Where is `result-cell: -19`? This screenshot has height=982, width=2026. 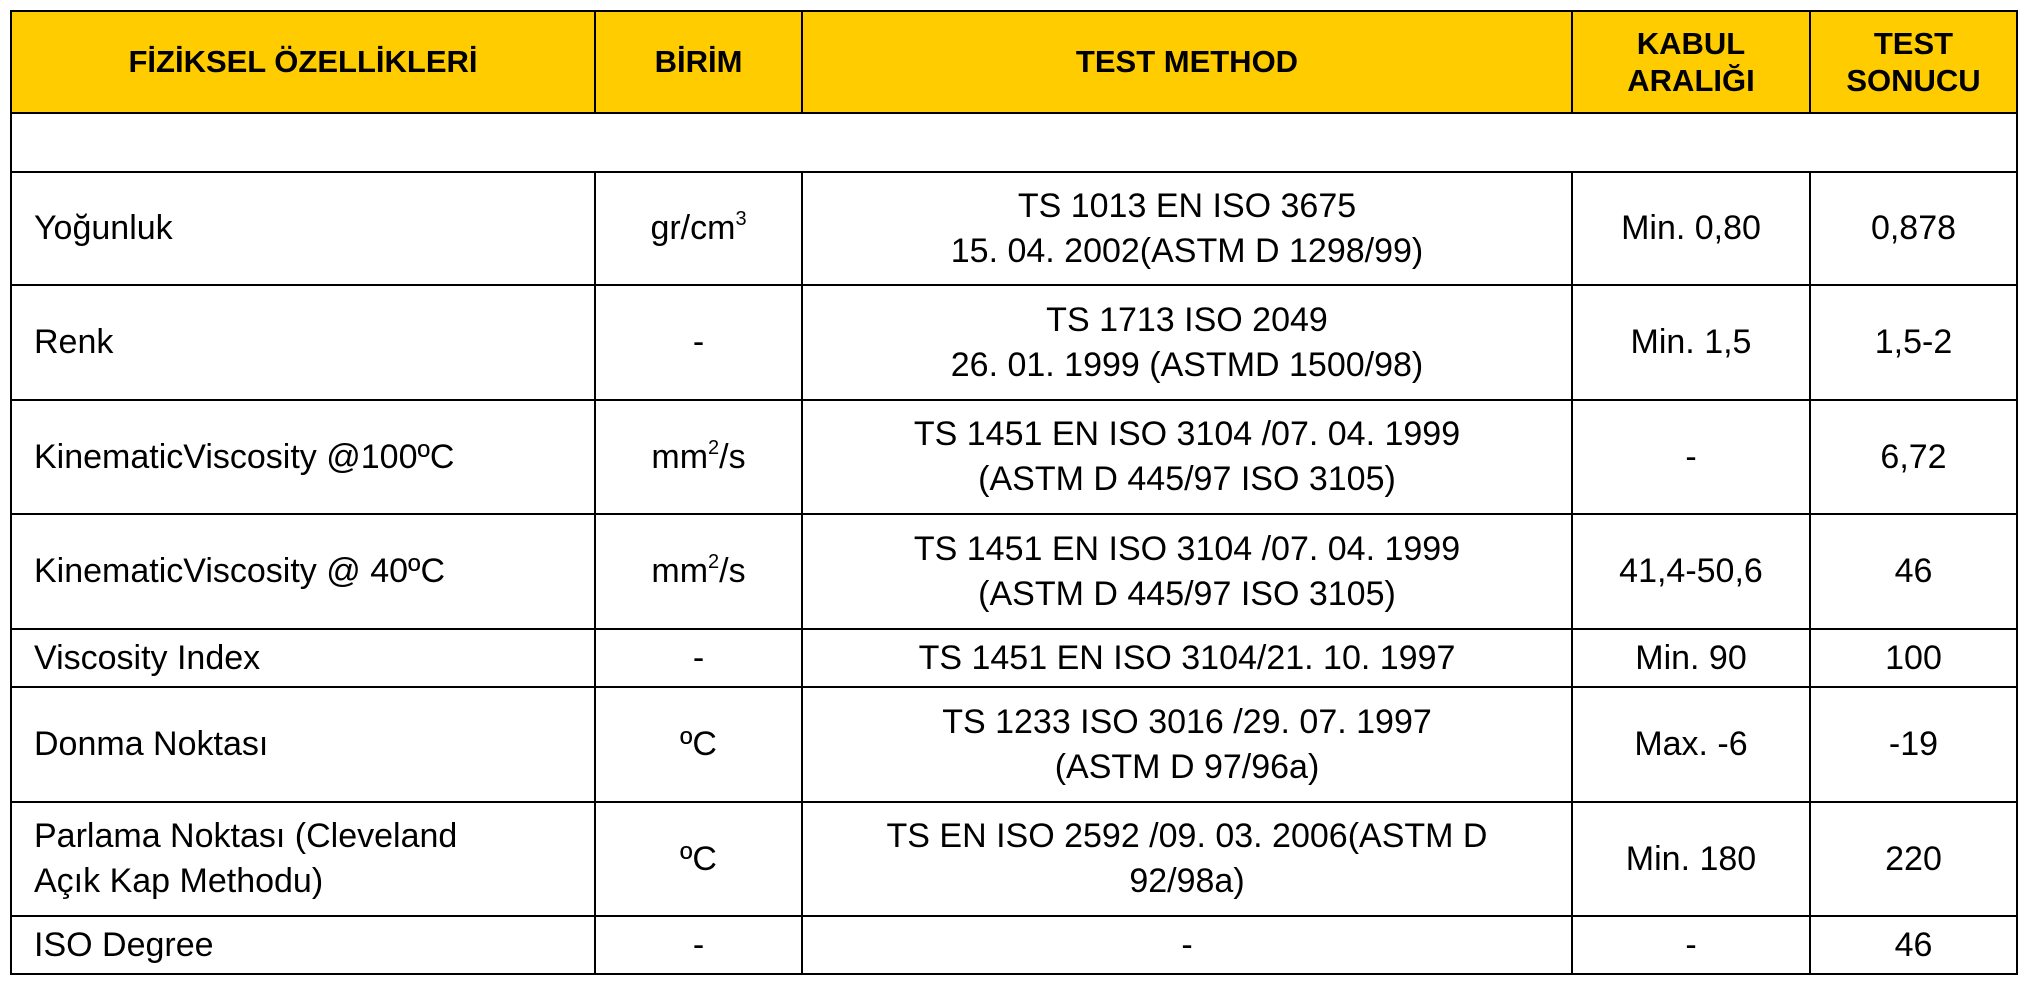 result-cell: -19 is located at coordinates (1913, 744).